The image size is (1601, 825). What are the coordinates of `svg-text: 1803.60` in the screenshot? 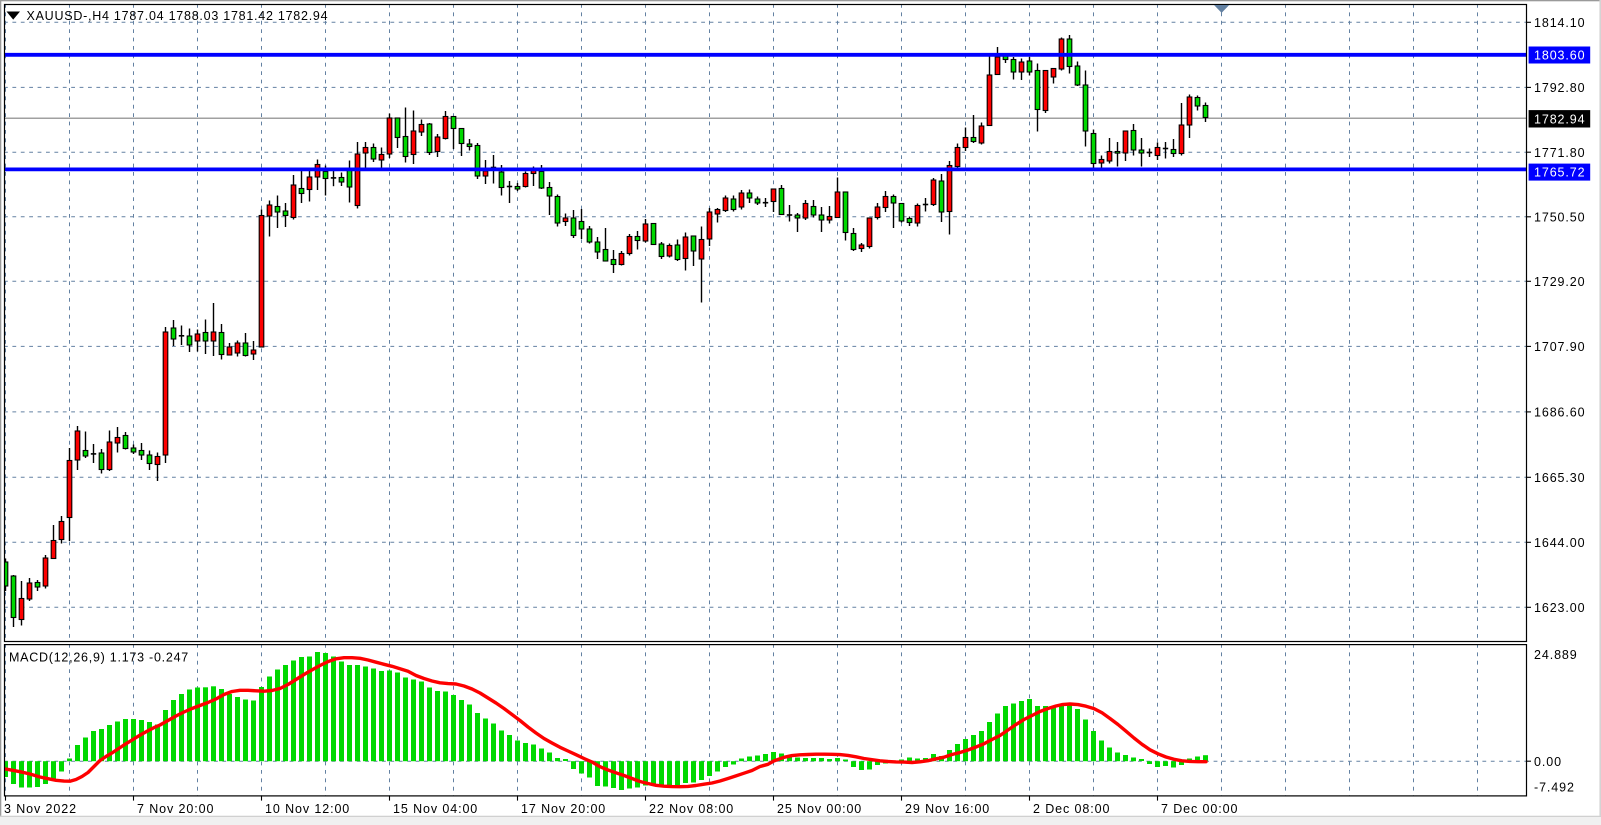 It's located at (1559, 56).